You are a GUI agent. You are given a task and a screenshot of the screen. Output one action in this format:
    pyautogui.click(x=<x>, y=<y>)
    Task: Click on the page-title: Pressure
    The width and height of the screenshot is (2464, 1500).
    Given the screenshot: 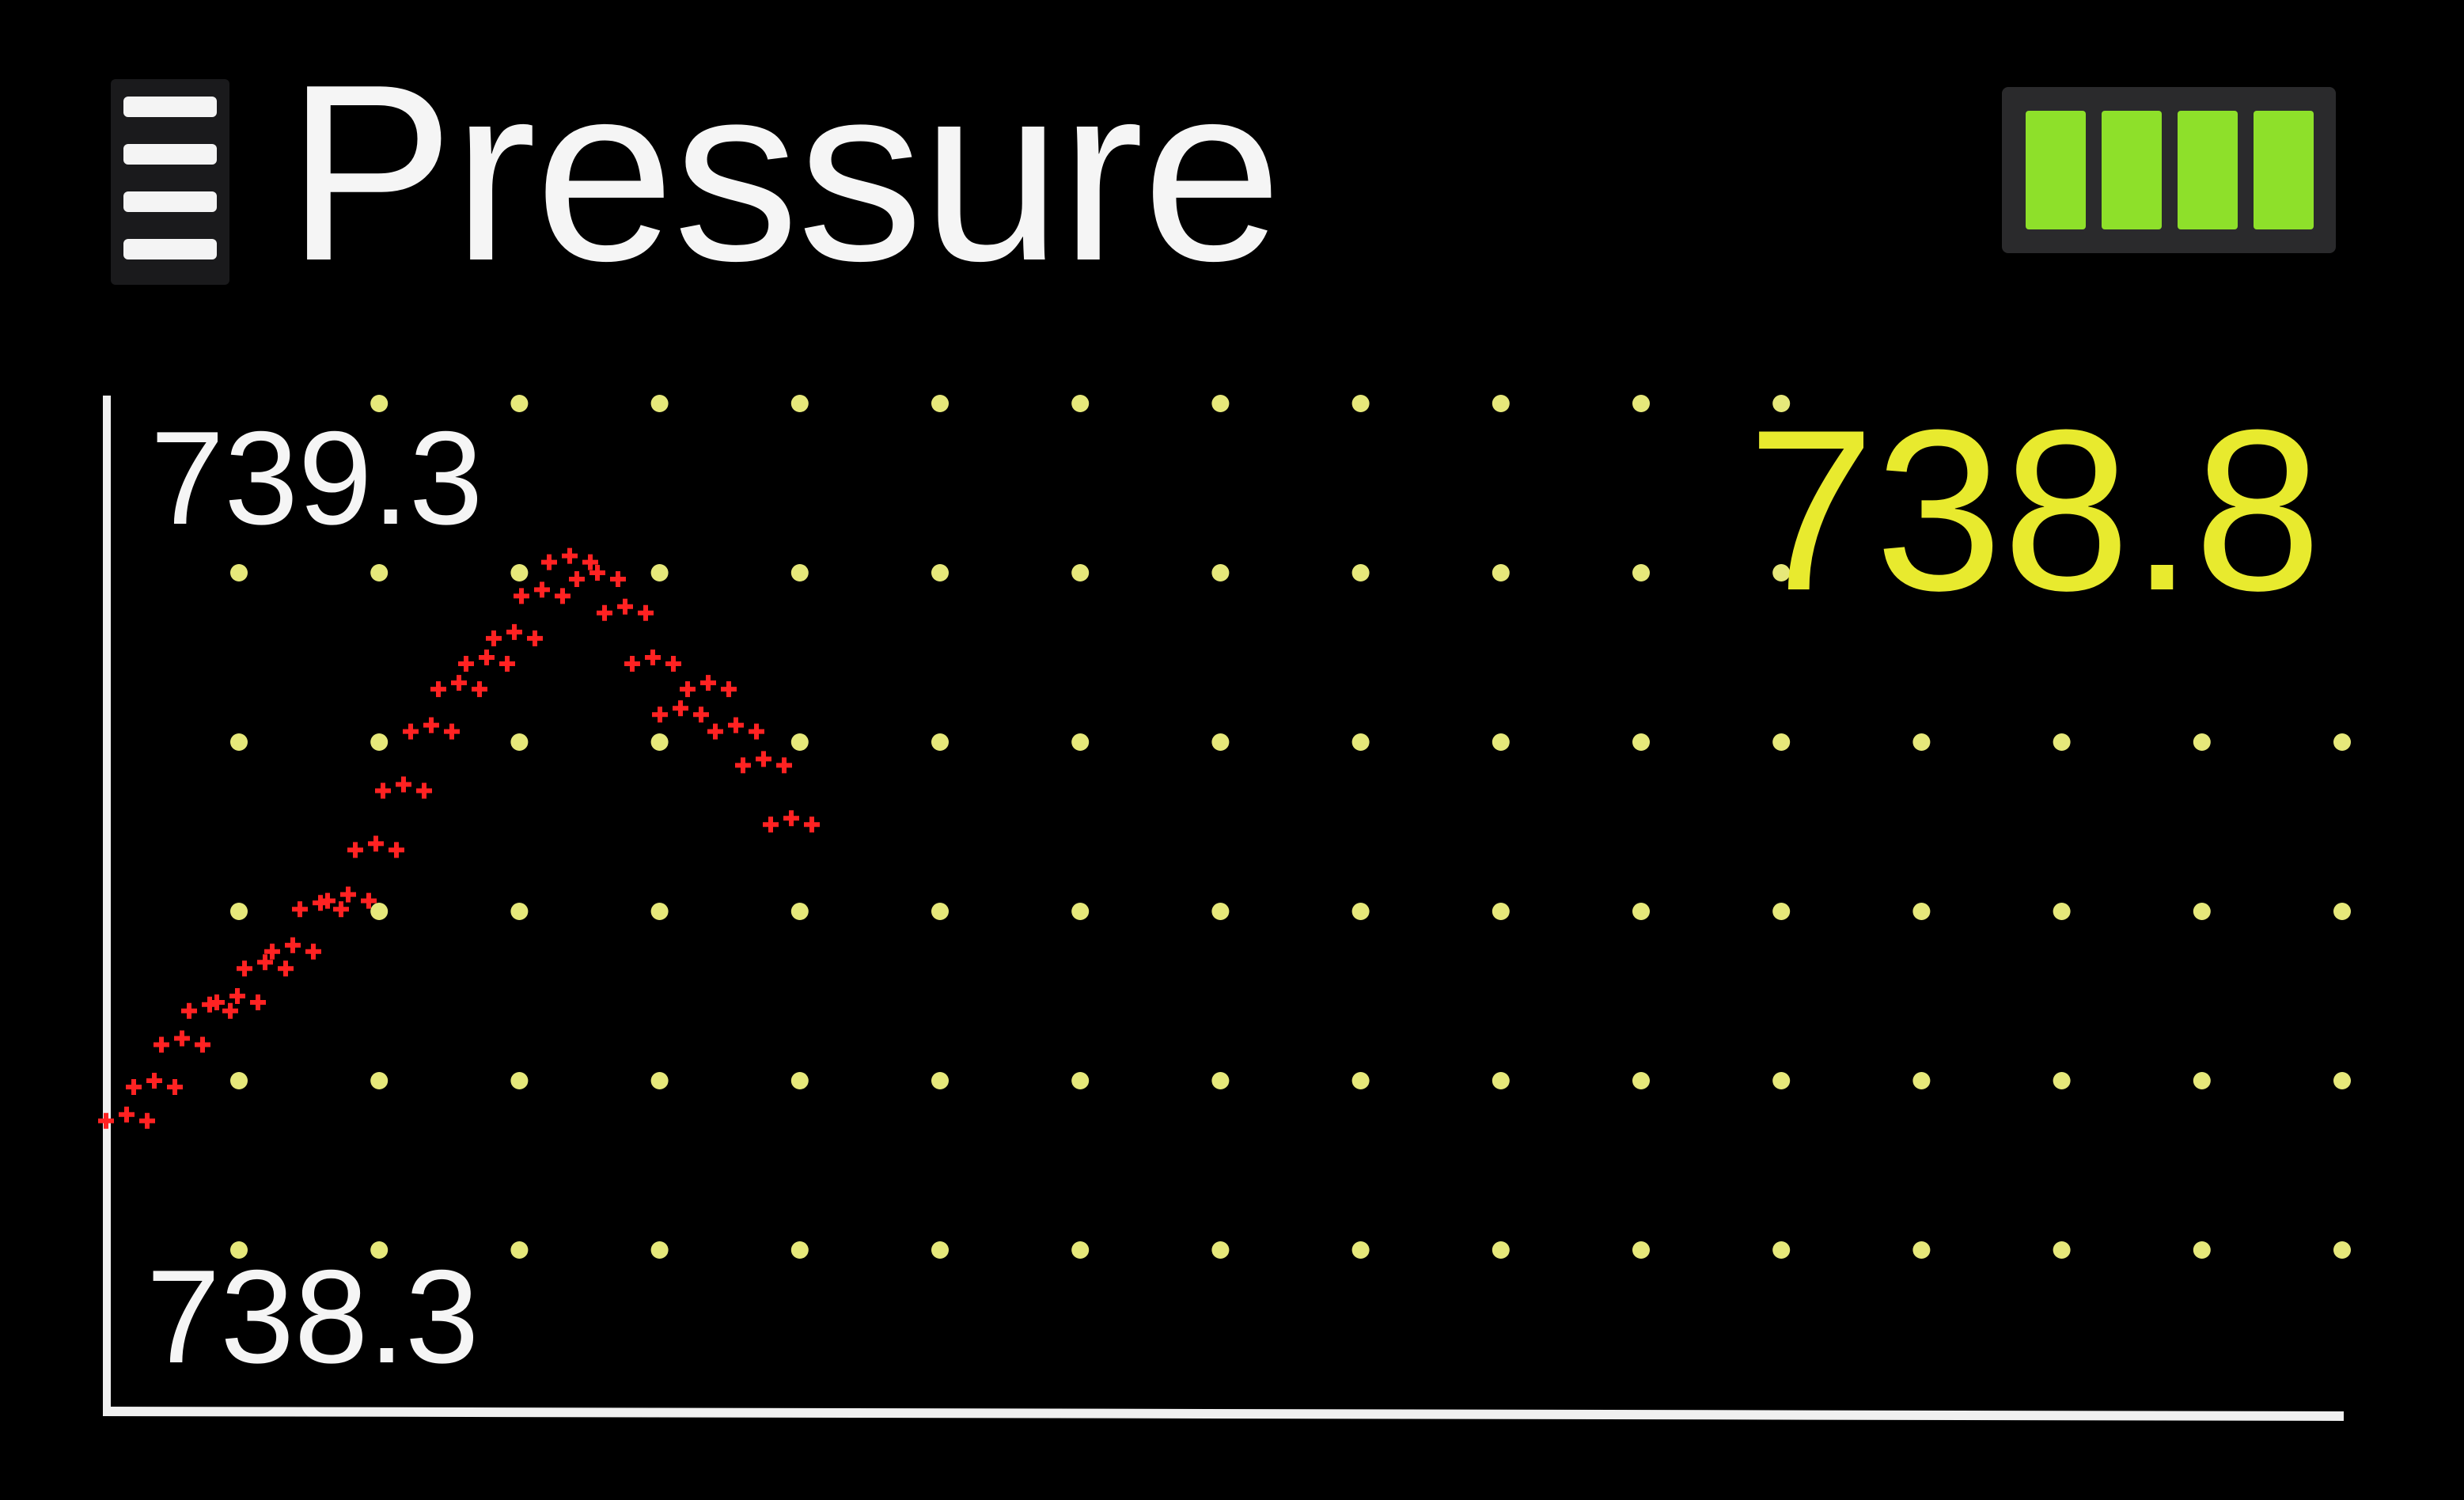 What is the action you would take?
    pyautogui.click(x=784, y=172)
    